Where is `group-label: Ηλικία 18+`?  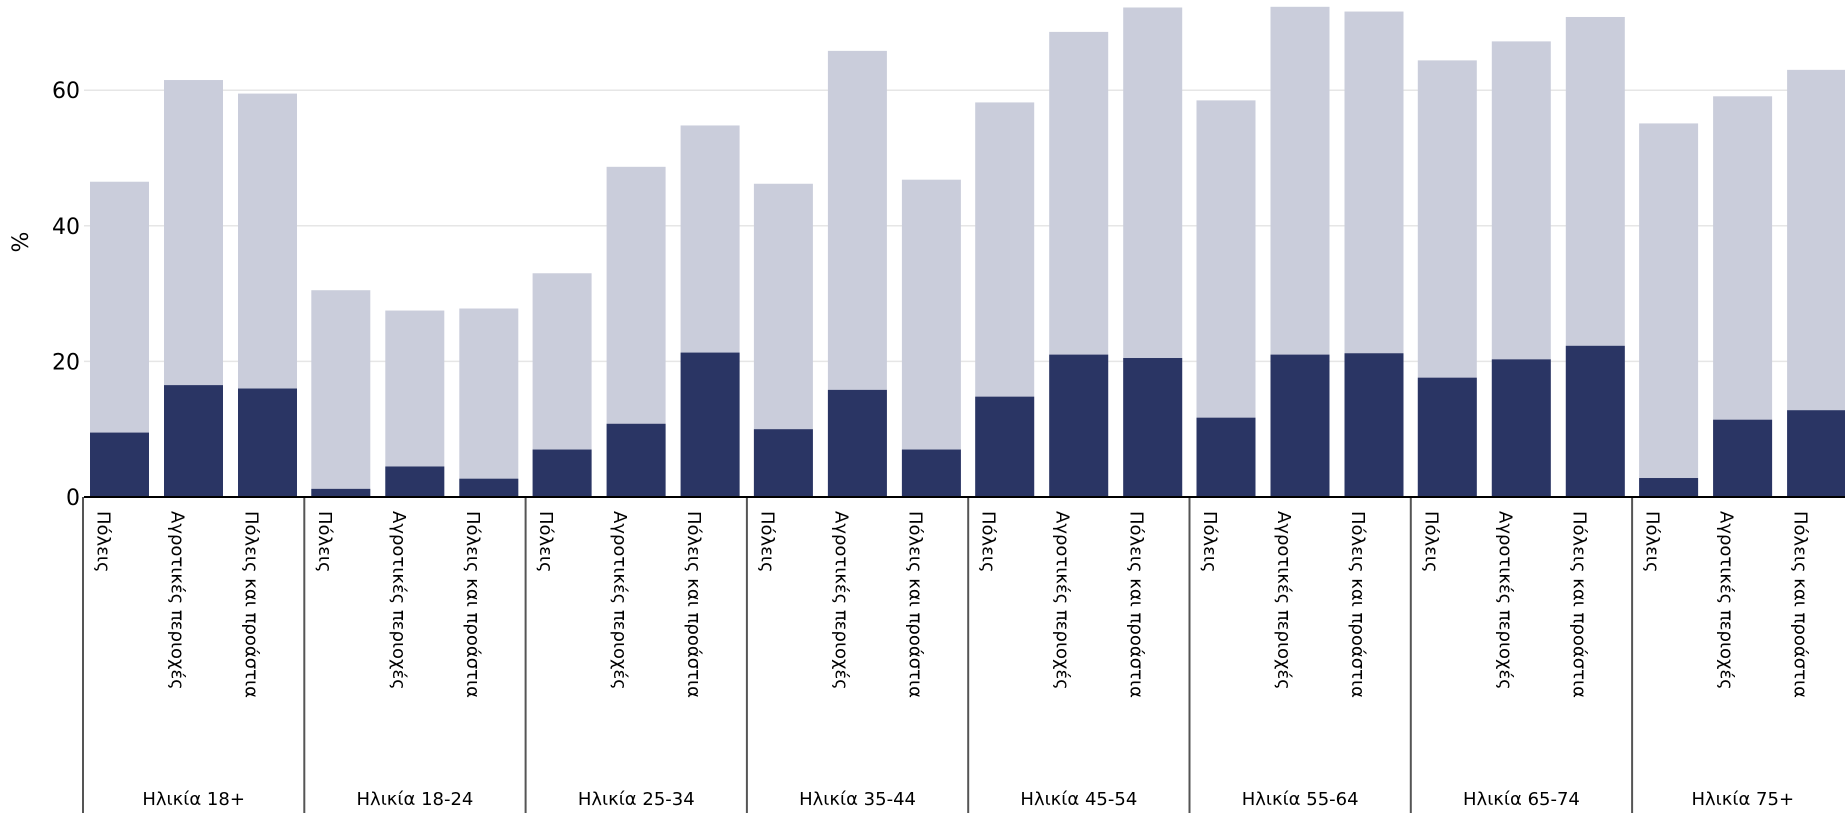 group-label: Ηλικία 18+ is located at coordinates (193, 799).